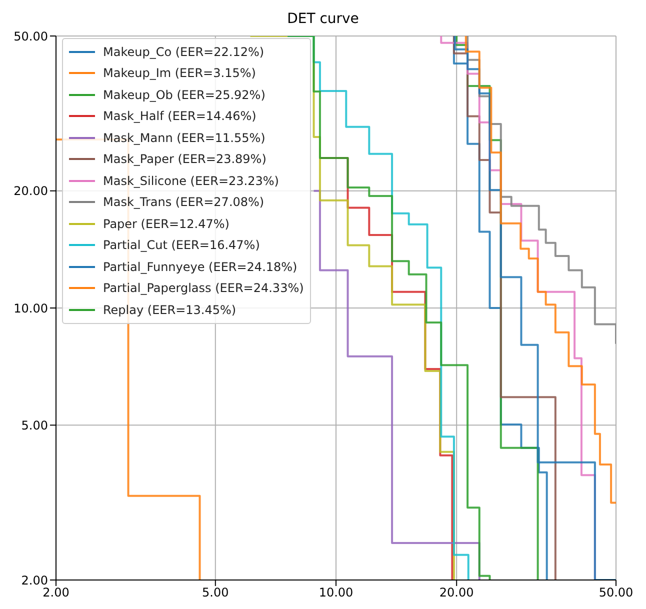 This screenshot has height=609, width=646. What do you see at coordinates (31, 36) in the screenshot?
I see `y-tick-label: 50.00` at bounding box center [31, 36].